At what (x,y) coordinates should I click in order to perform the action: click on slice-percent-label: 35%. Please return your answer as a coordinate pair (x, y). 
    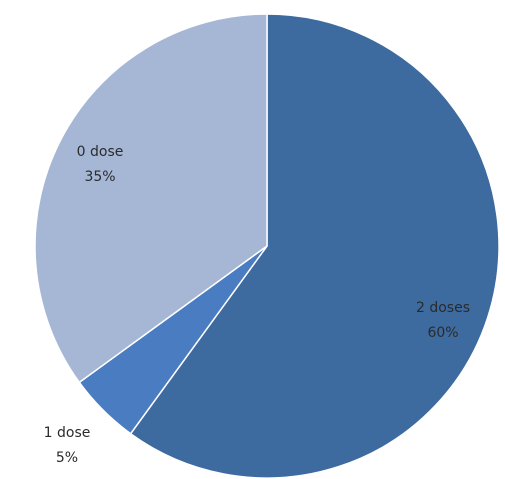
    Looking at the image, I should click on (99, 177).